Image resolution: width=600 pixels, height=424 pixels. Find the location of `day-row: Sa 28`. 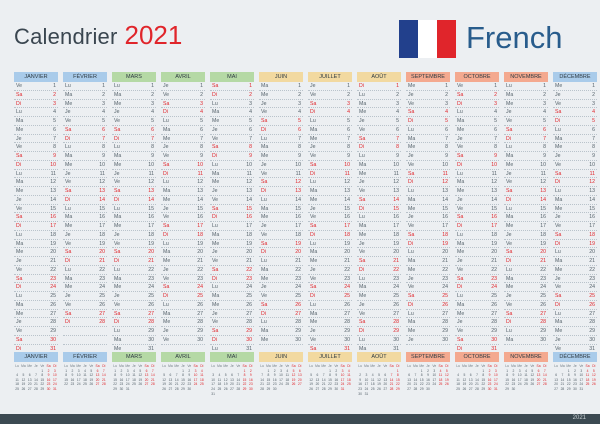

day-row: Sa 28 is located at coordinates (379, 322).